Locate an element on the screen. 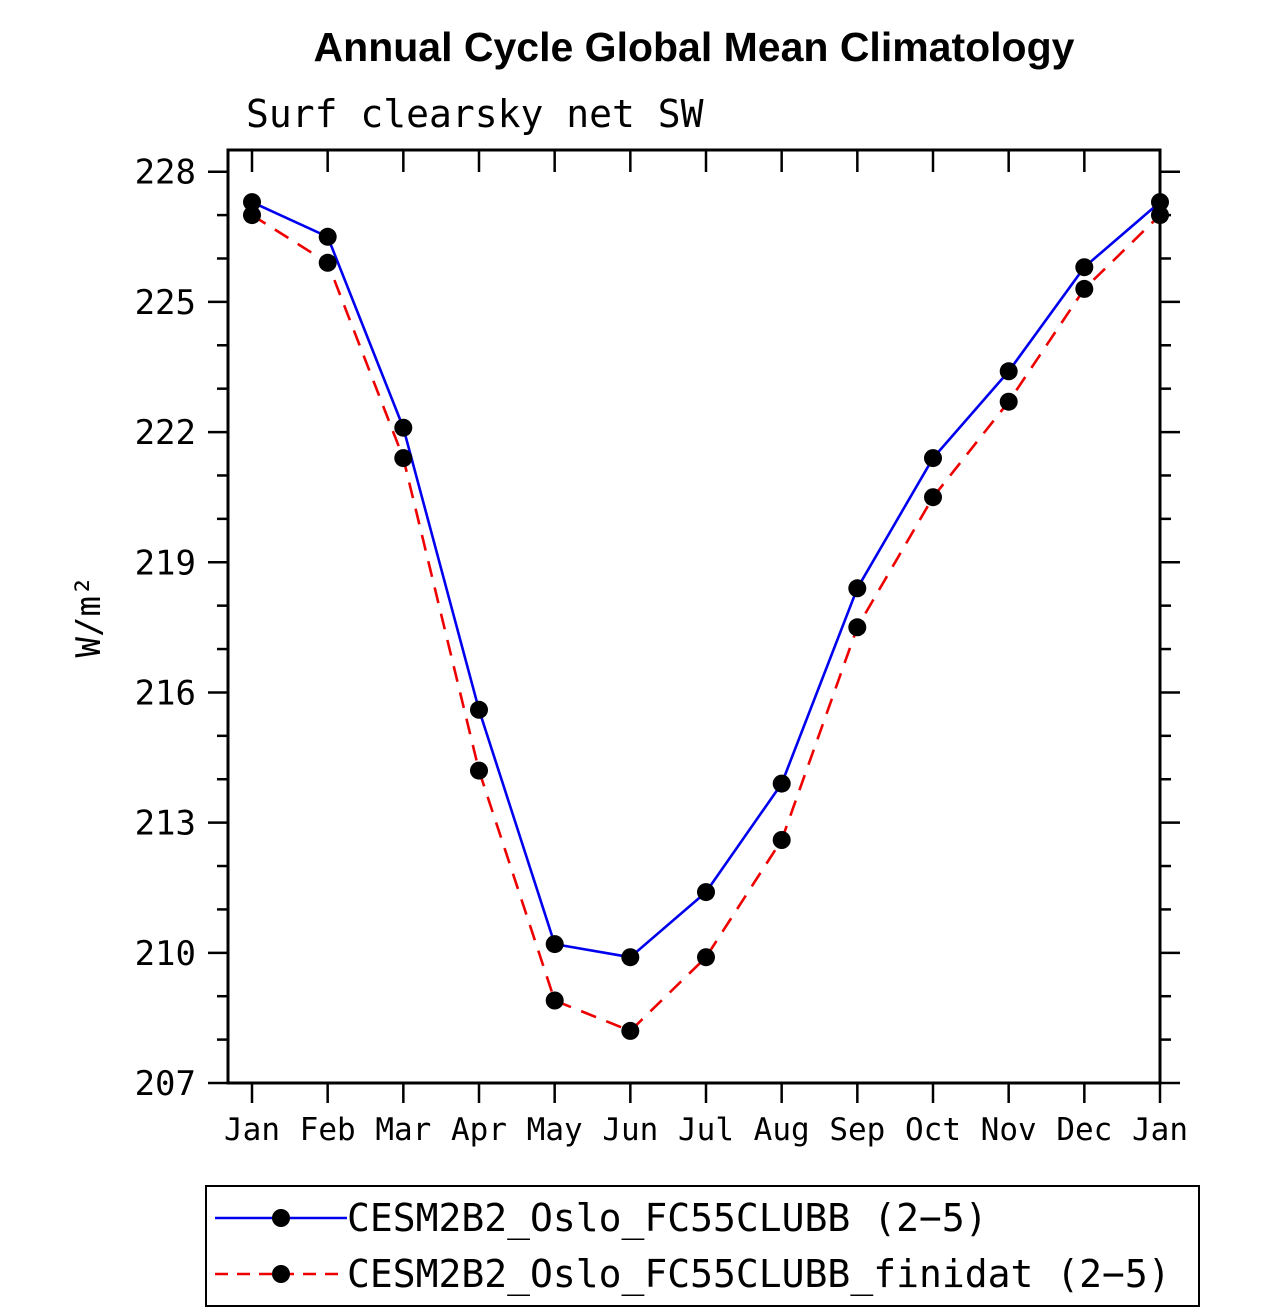  chart-title: Annual Cycle Global Mean Climatology is located at coordinates (694, 47).